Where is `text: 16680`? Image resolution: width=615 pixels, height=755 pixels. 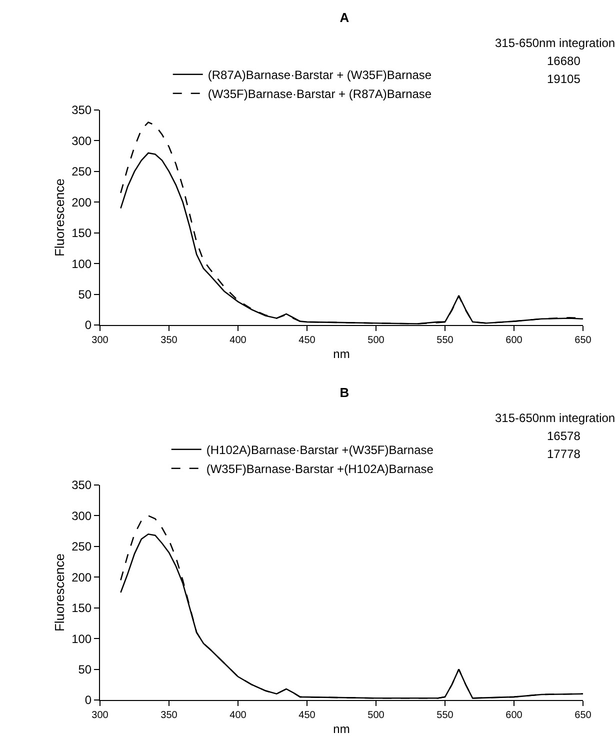
text: 16680 is located at coordinates (564, 61).